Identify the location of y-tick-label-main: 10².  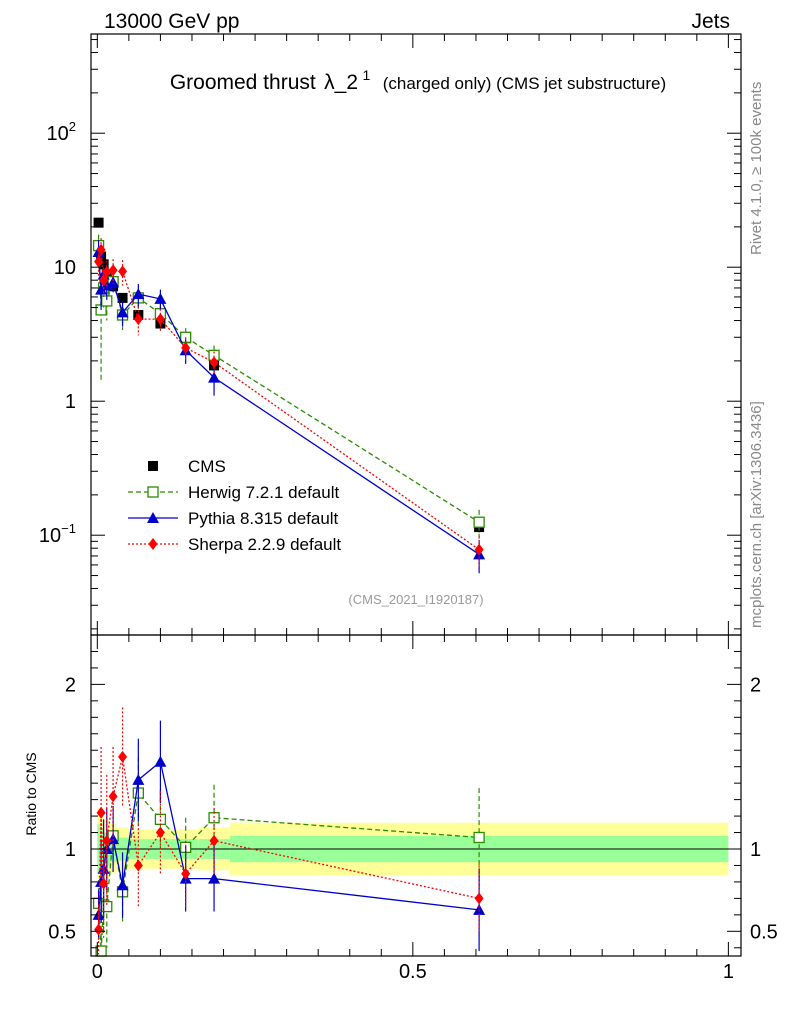
(61, 132).